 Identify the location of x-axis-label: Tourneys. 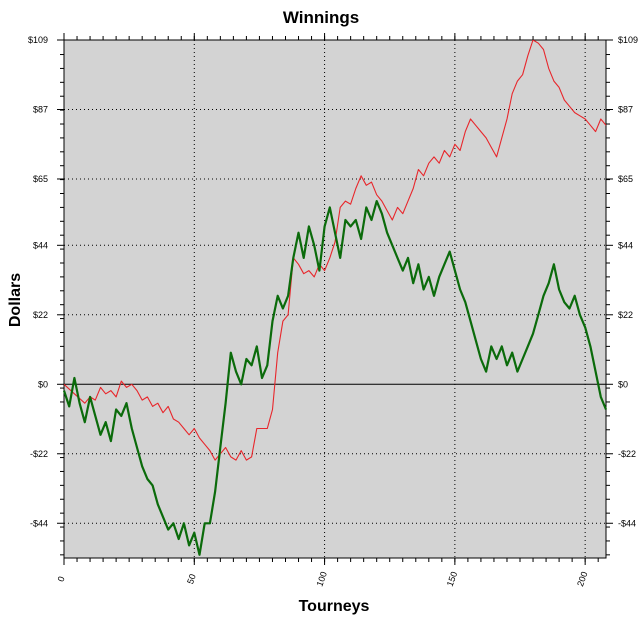
(334, 606).